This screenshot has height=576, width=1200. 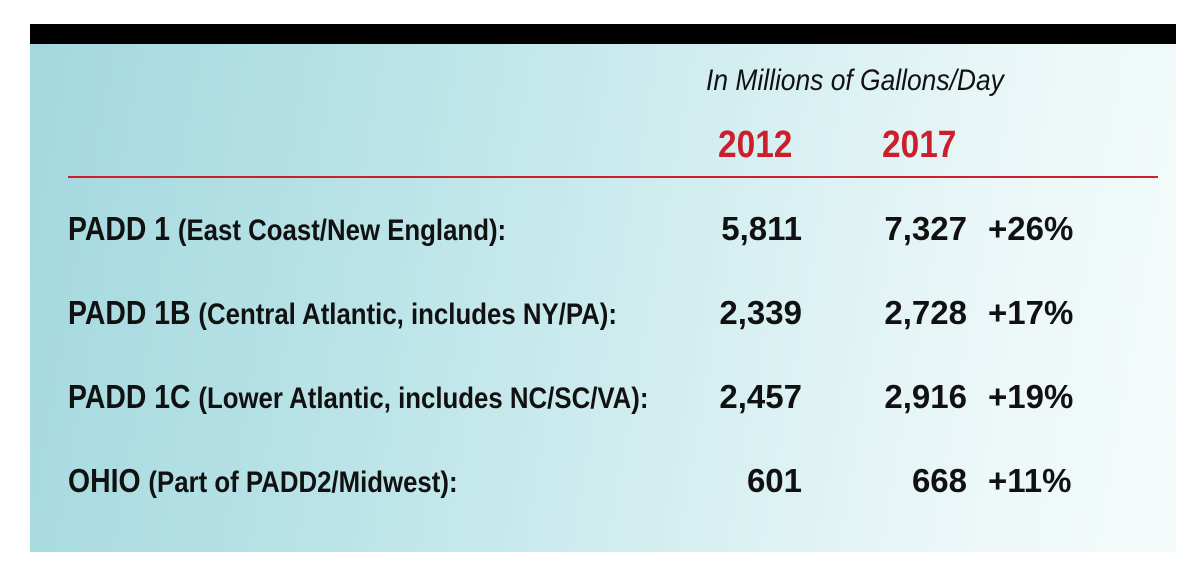 What do you see at coordinates (925, 396) in the screenshot?
I see `value-2017: 2,916` at bounding box center [925, 396].